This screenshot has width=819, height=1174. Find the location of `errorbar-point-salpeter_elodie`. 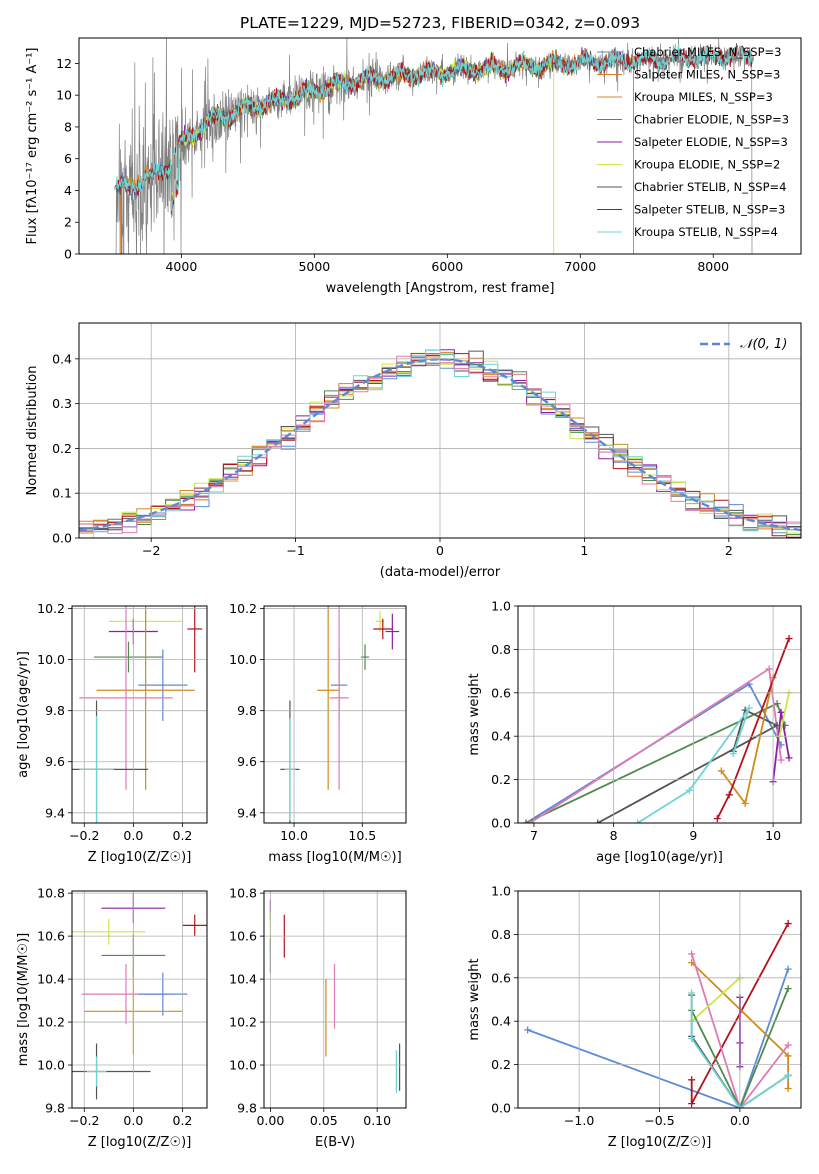

errorbar-point-salpeter_elodie is located at coordinates (392, 631).